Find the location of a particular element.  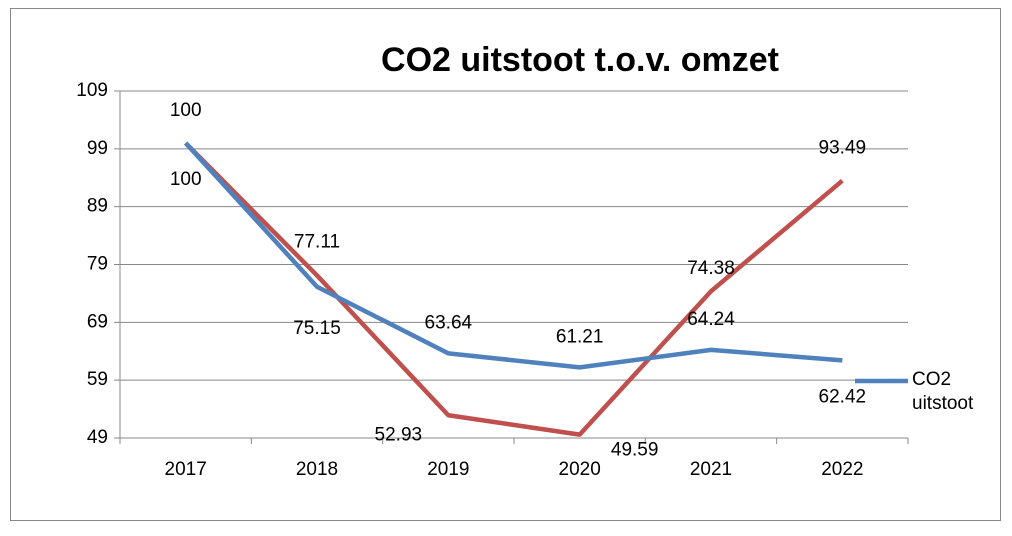

y-tick-label: 79 is located at coordinates (97, 264).